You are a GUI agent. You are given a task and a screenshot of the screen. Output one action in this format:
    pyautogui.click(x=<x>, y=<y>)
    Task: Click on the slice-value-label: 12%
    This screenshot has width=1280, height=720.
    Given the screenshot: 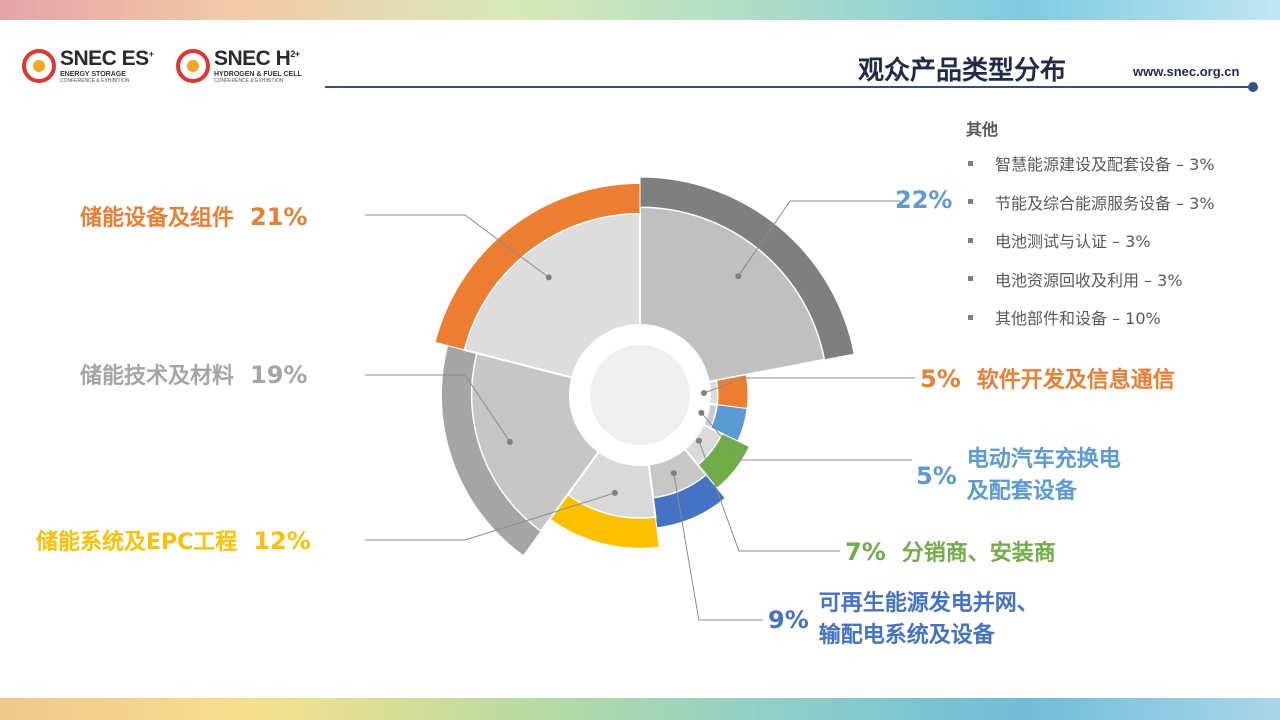 What is the action you would take?
    pyautogui.click(x=282, y=541)
    